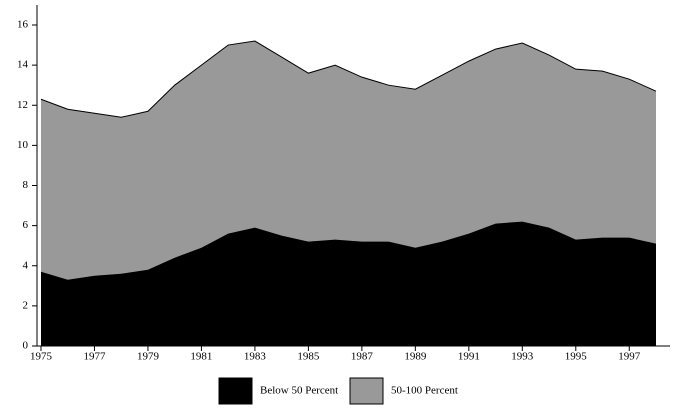  What do you see at coordinates (576, 357) in the screenshot?
I see `x-tick-label: 1995` at bounding box center [576, 357].